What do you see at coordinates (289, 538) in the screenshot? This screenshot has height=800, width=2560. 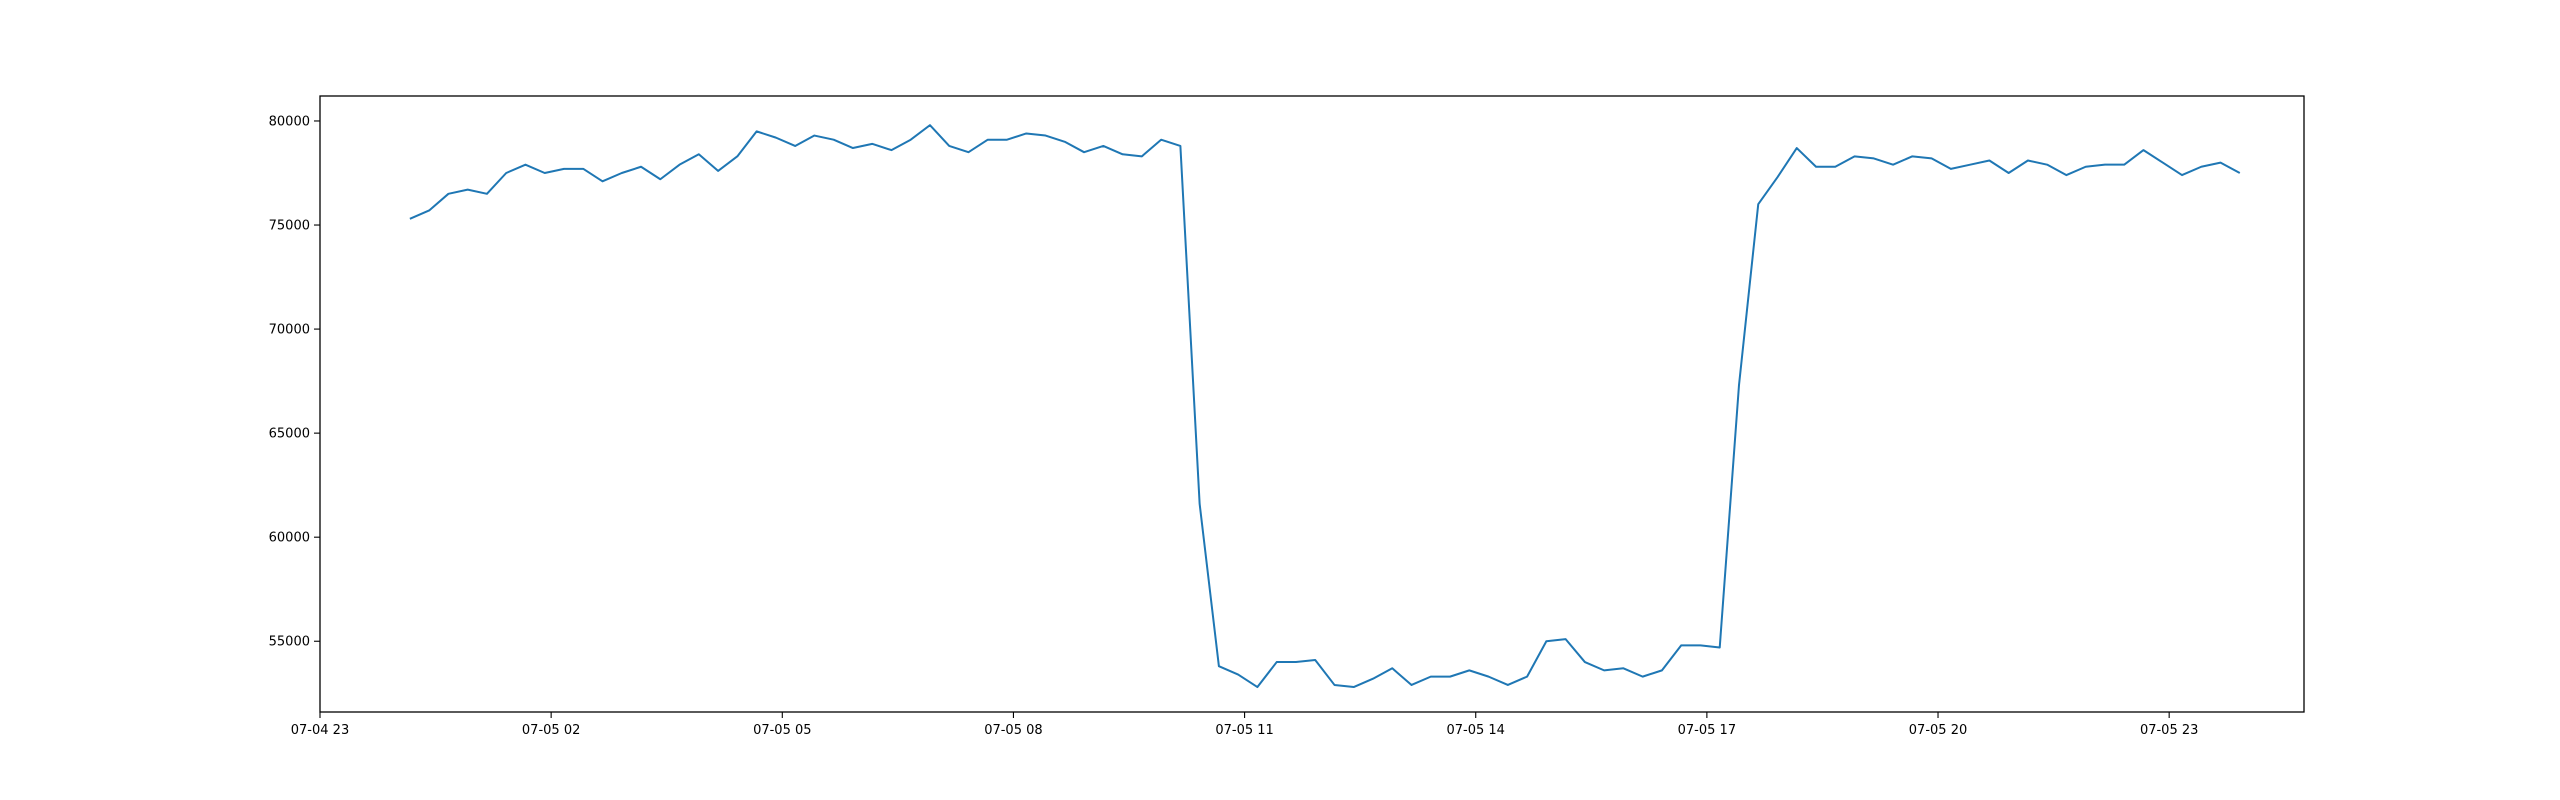 I see `y-tick-label: 60000` at bounding box center [289, 538].